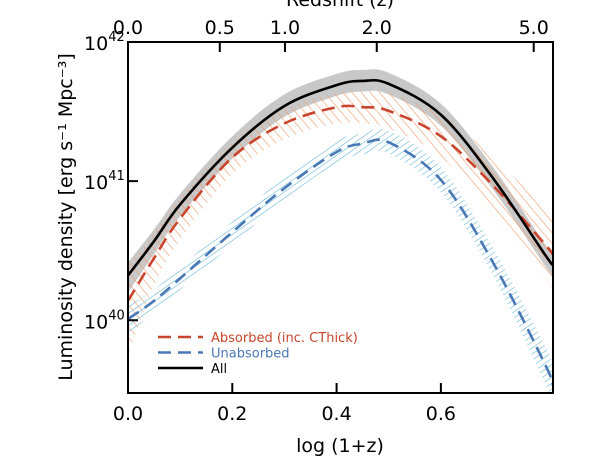 Image resolution: width=598 pixels, height=468 pixels. What do you see at coordinates (250, 354) in the screenshot?
I see `legend-label: Unabsorbed` at bounding box center [250, 354].